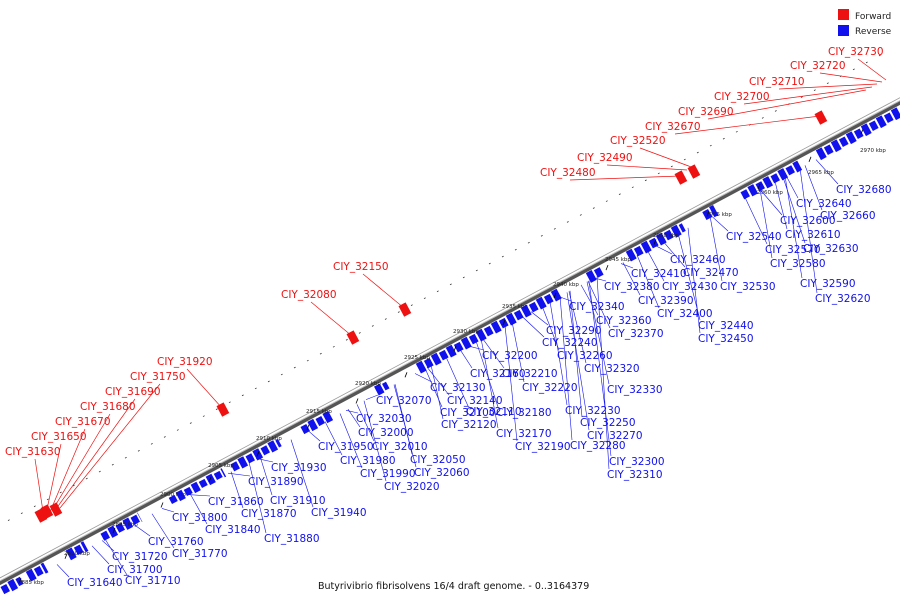 This screenshot has width=900, height=600. What do you see at coordinates (458, 388) in the screenshot?
I see `reverse-gene-label: CIY_32130` at bounding box center [458, 388].